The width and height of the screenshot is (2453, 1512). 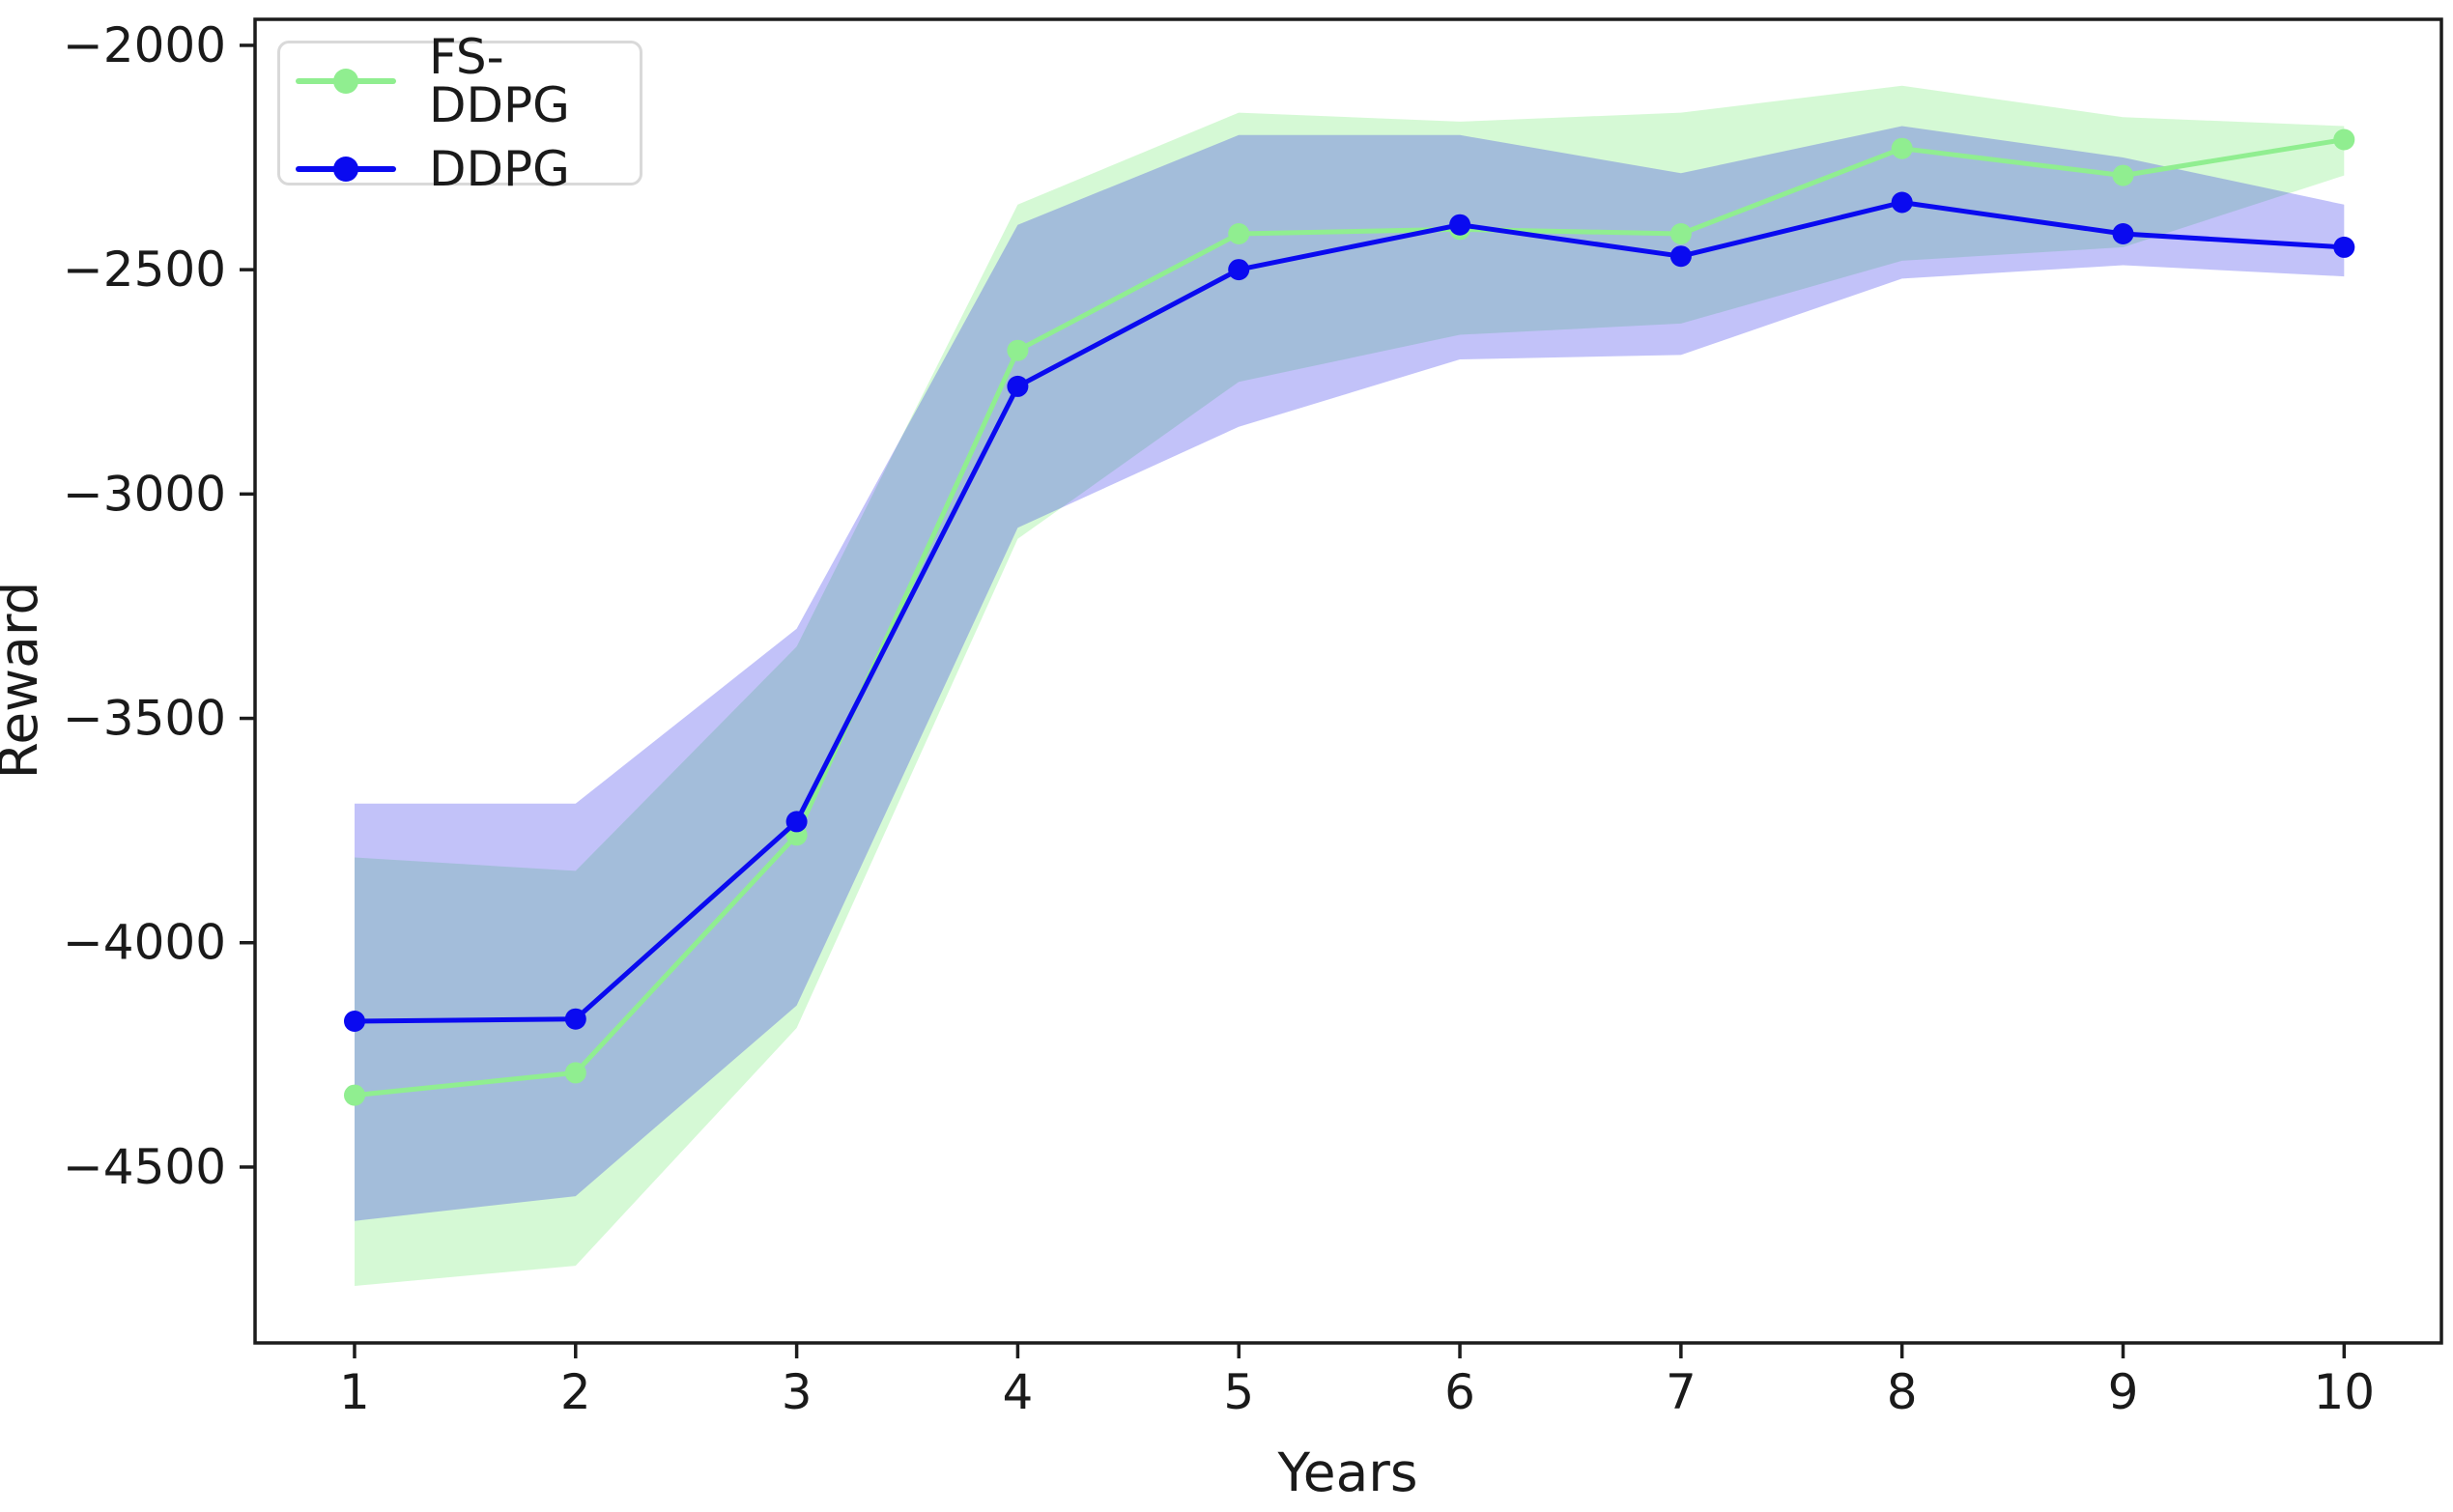 I want to click on y-tick-label--4000: −4000, so click(x=144, y=943).